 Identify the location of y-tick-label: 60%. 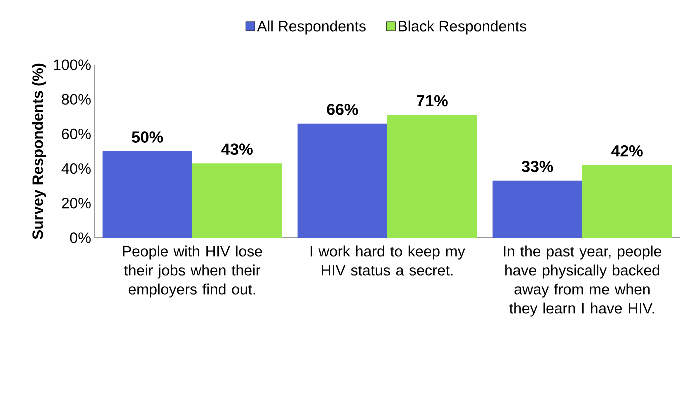
(76, 134).